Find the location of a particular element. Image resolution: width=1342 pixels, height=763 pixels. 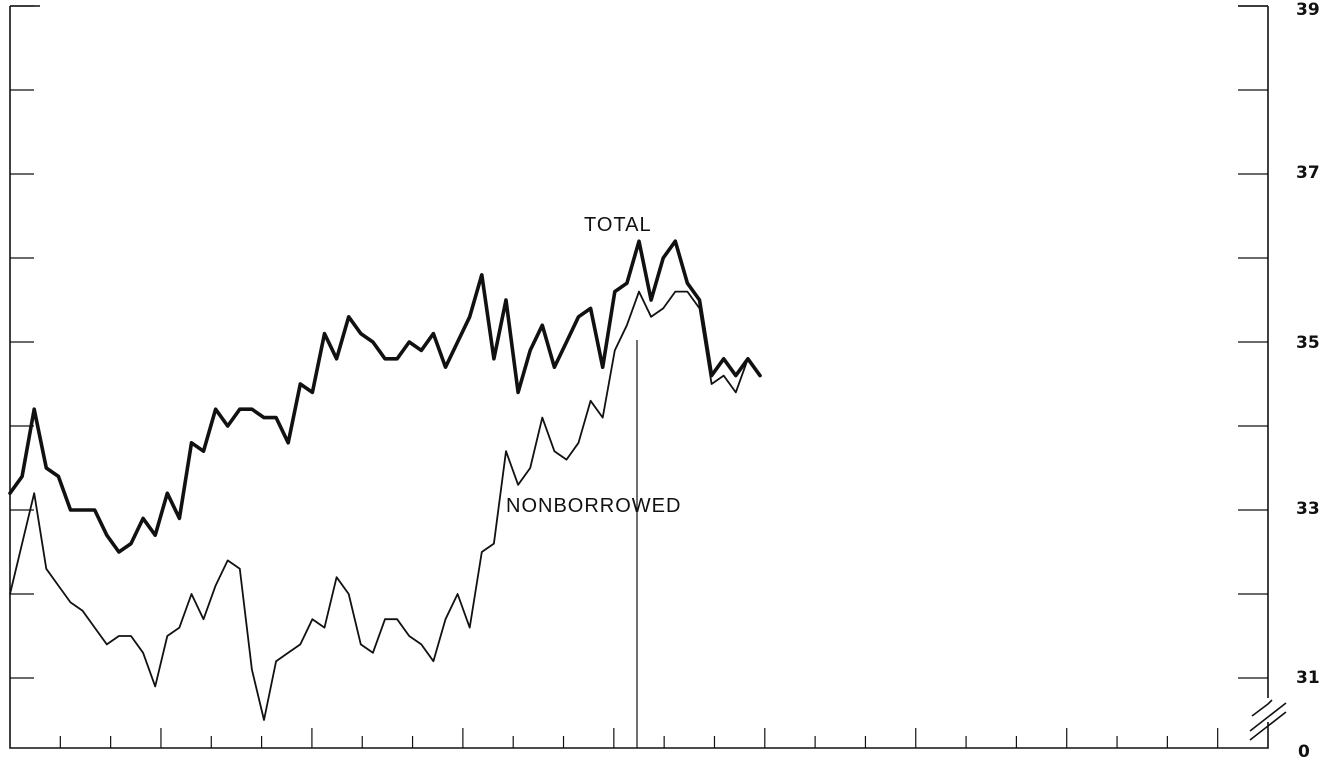

y-tick-label-0: 0 is located at coordinates (1304, 752).